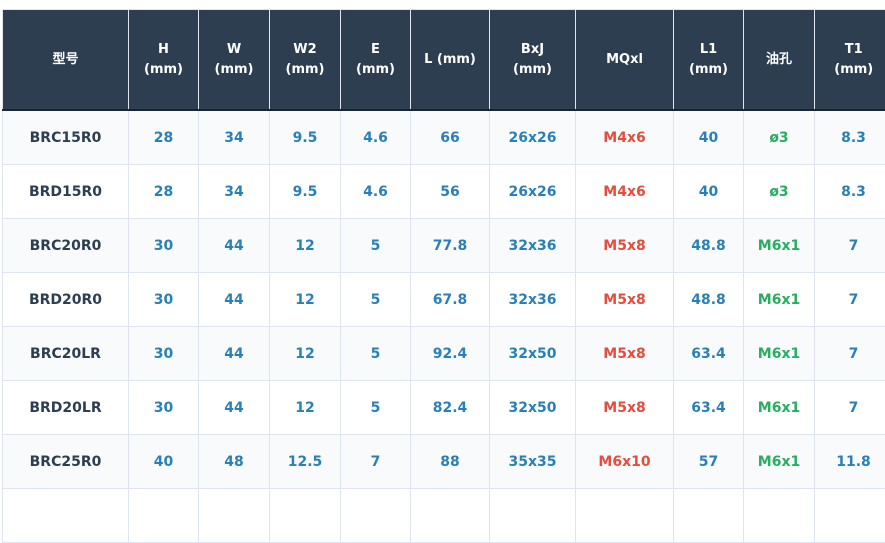 The image size is (885, 543). Describe the element at coordinates (66, 246) in the screenshot. I see `cell-model: BRC20R0` at that location.